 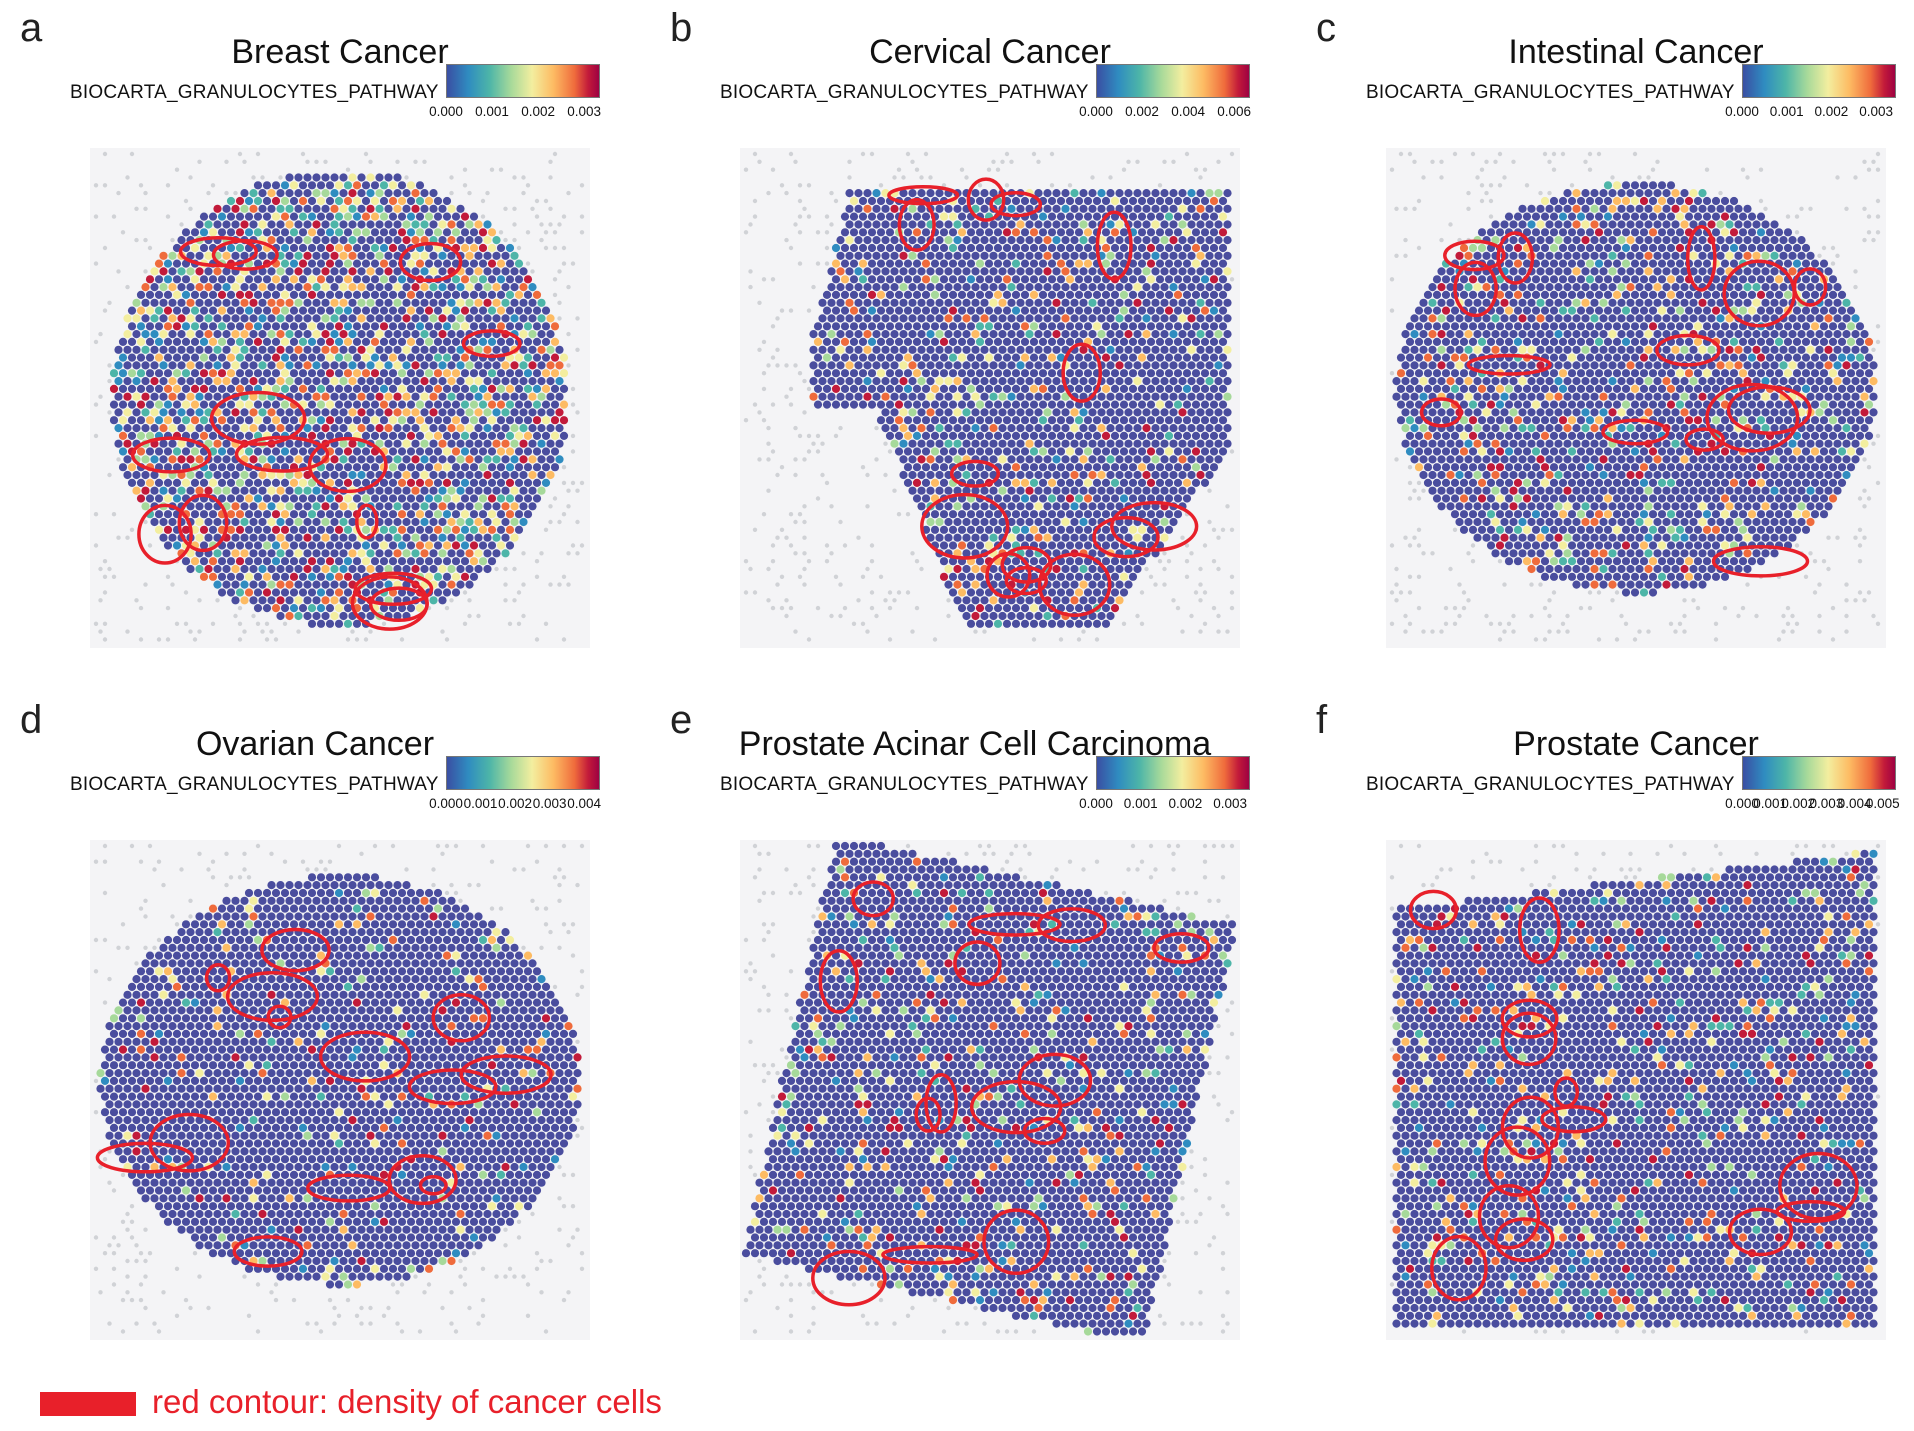 I want to click on colorbar-tick-label: 0.001, so click(x=492, y=111).